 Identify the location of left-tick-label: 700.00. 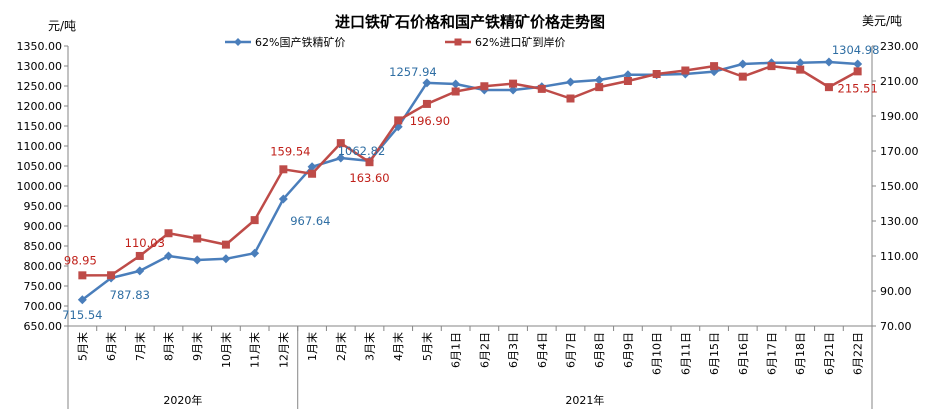
(43, 306).